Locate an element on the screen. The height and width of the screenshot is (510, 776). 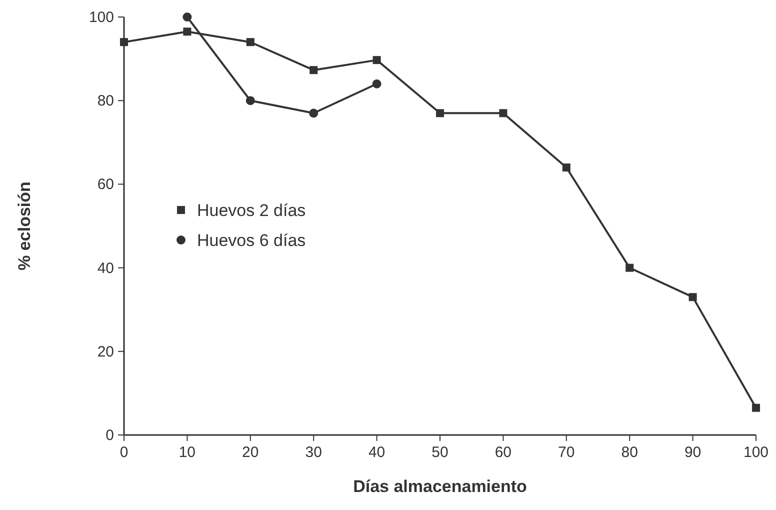
x-tick-label: 100 is located at coordinates (756, 452).